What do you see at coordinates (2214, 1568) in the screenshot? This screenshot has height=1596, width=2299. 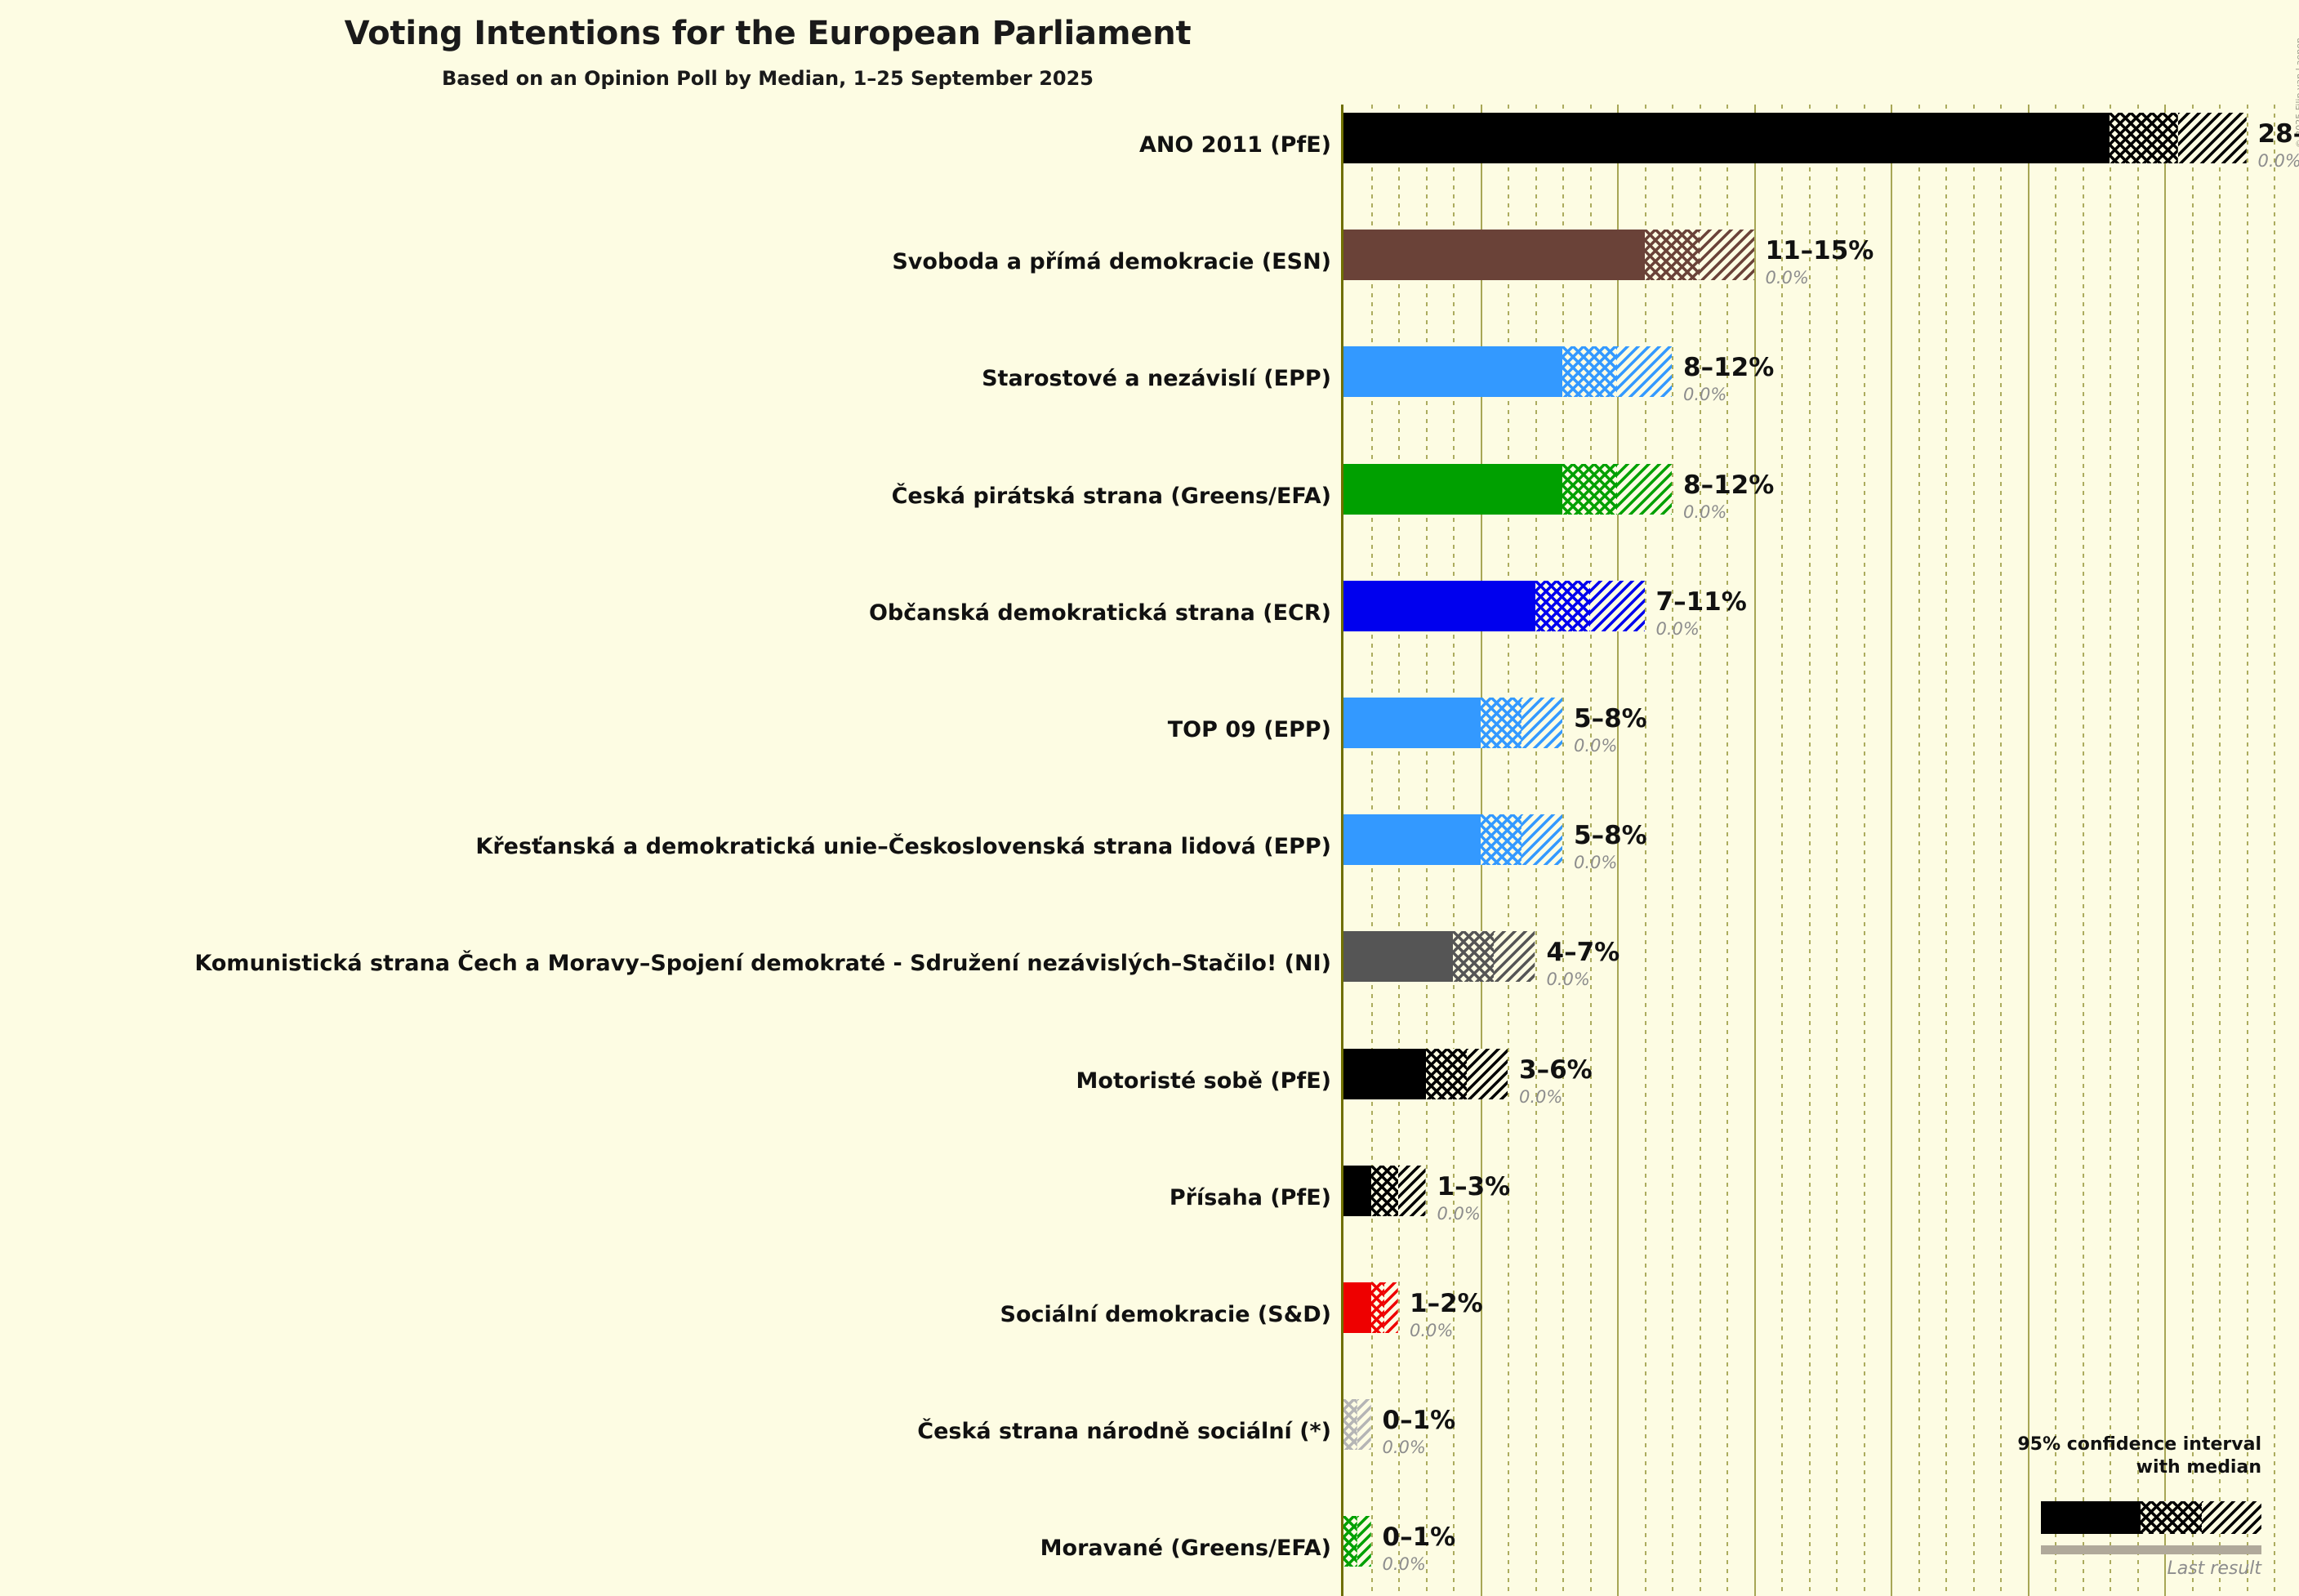 I see `legend-last-result-label: Last result` at bounding box center [2214, 1568].